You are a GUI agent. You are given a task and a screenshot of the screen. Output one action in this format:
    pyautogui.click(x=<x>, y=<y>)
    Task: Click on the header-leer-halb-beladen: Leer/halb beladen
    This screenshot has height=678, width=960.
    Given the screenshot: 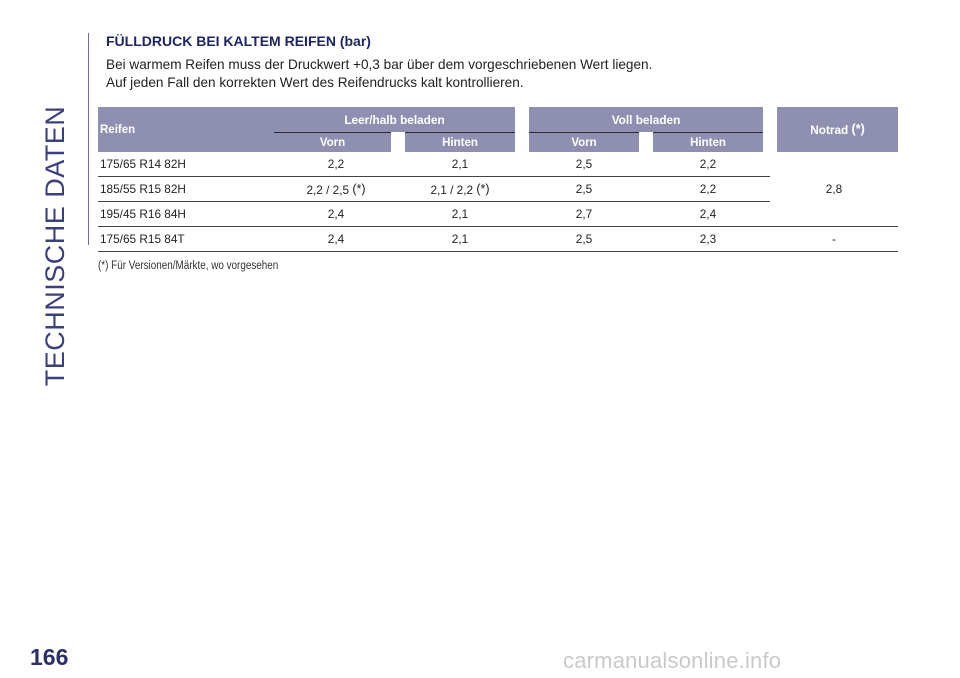 What is the action you would take?
    pyautogui.click(x=398, y=120)
    